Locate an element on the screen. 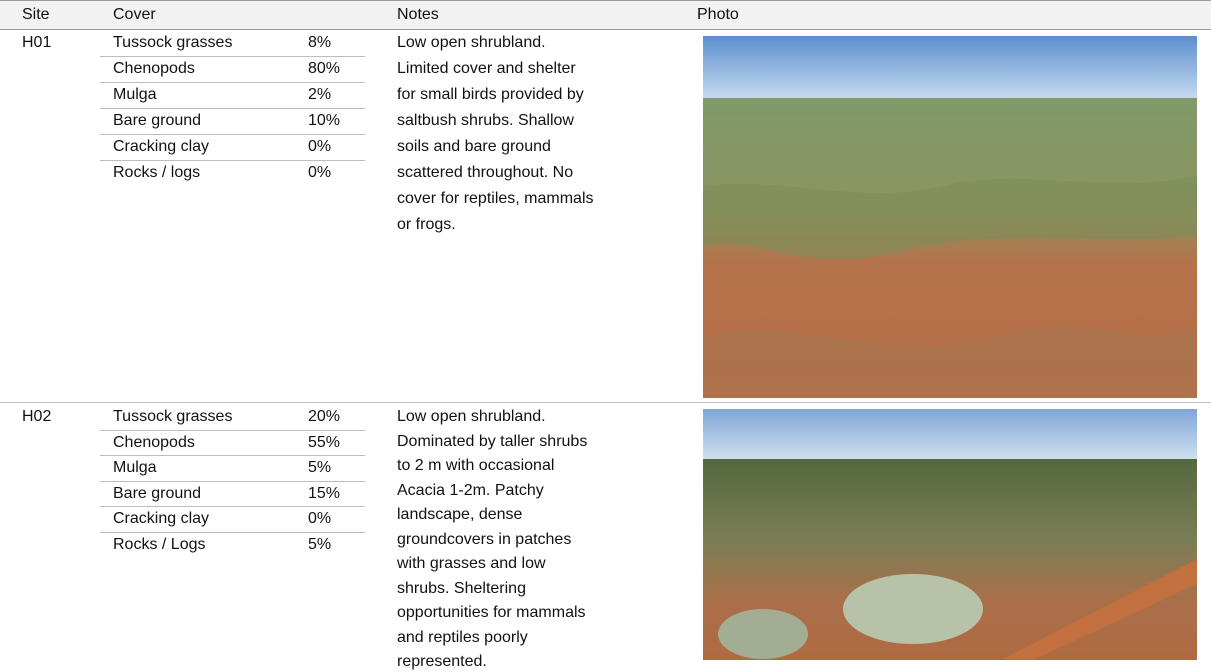 This screenshot has width=1211, height=672. notes-line: opportunities for mammals is located at coordinates (491, 612).